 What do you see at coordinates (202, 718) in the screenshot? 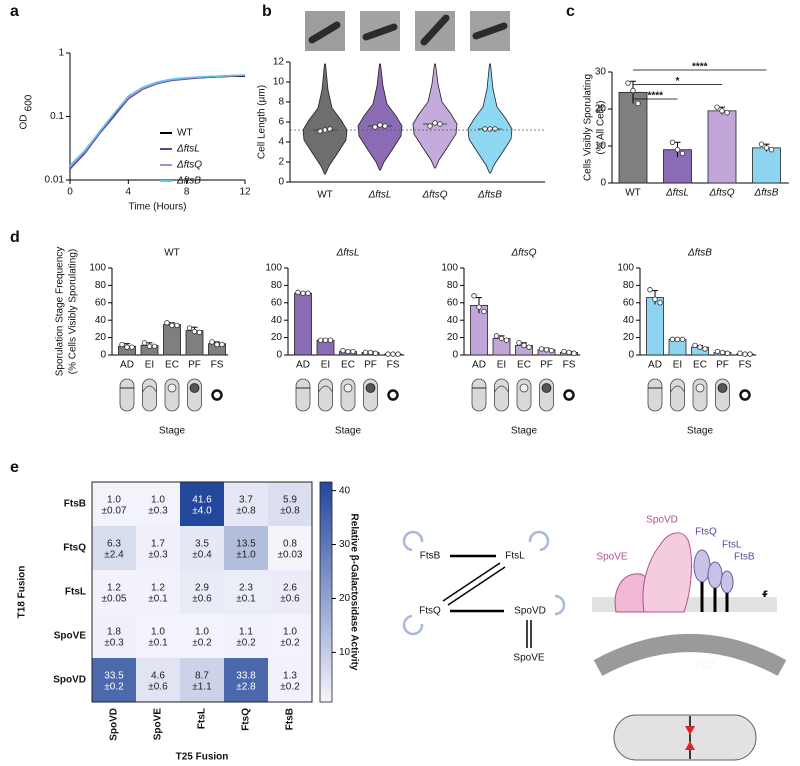
I see `column-label: FtsL` at bounding box center [202, 718].